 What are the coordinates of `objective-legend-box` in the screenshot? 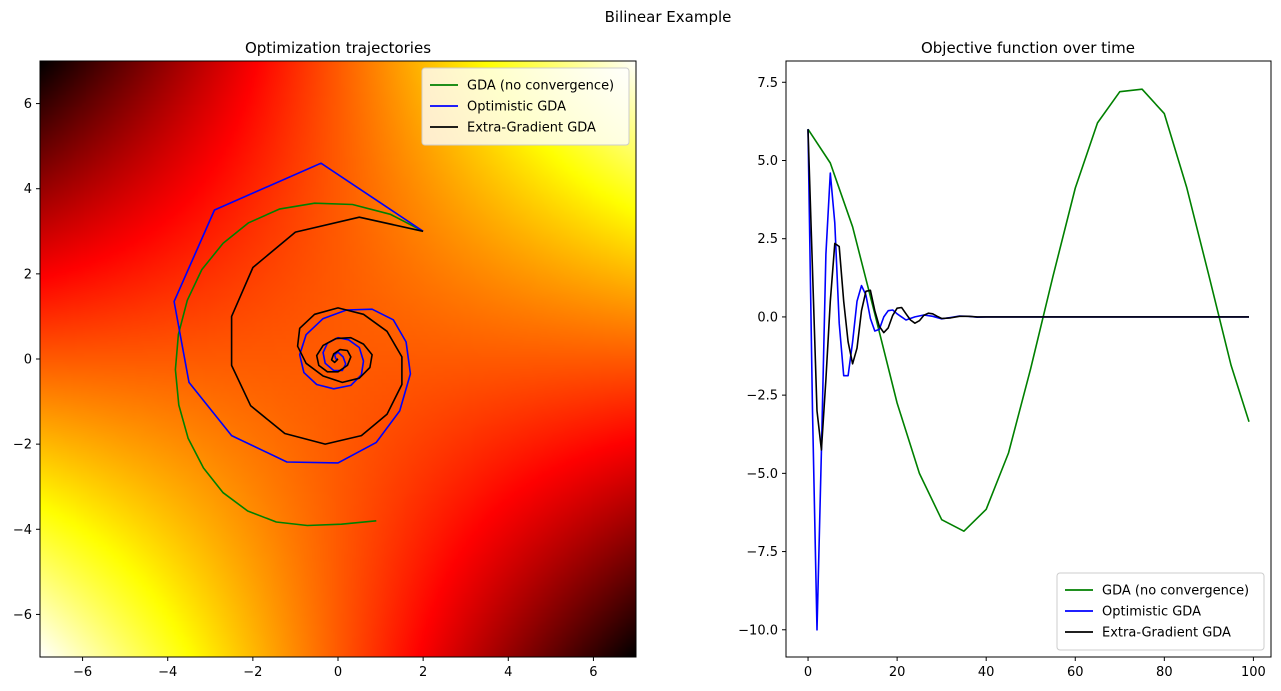 It's located at (1160, 611).